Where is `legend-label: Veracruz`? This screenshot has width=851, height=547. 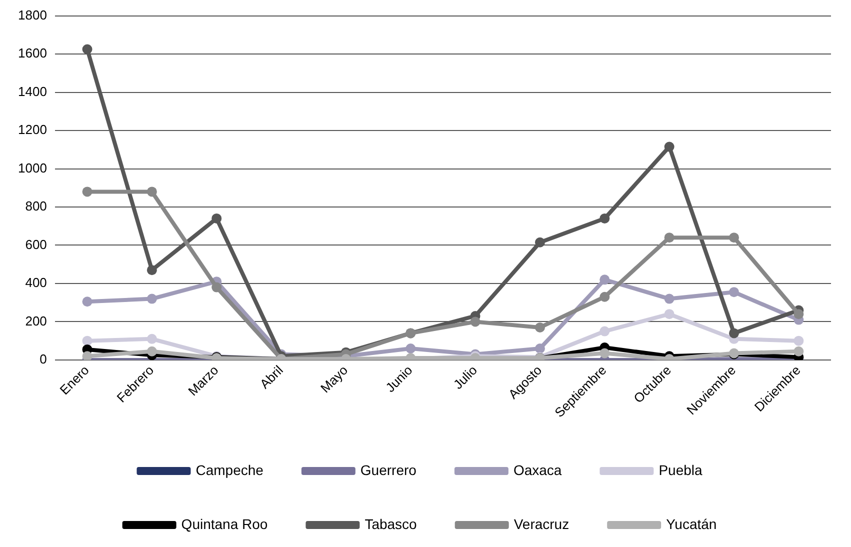 legend-label: Veracruz is located at coordinates (542, 524).